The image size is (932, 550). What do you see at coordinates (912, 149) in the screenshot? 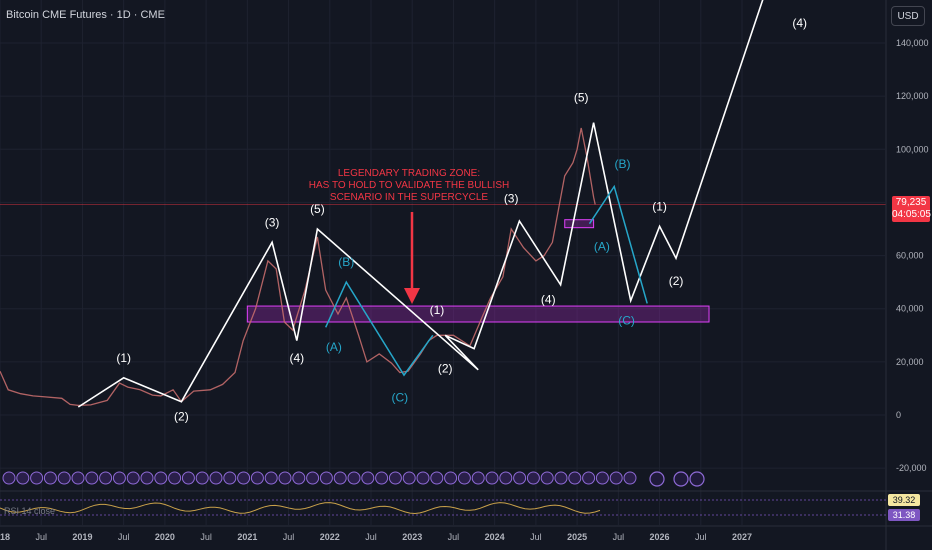
I see `y-tick-label: 100,000` at bounding box center [912, 149].